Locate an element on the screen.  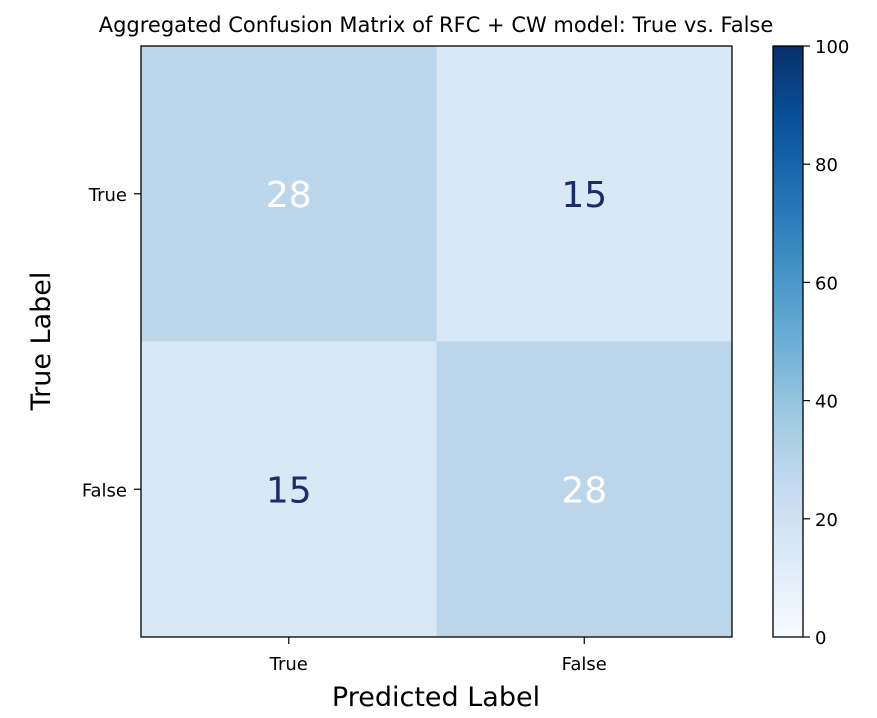
x-tick-label: False is located at coordinates (584, 664).